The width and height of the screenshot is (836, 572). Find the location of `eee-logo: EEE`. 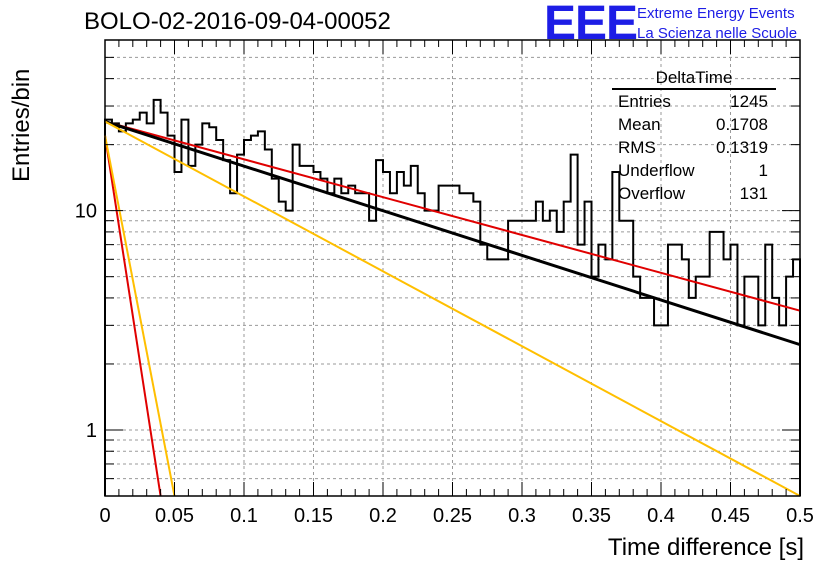

eee-logo: EEE is located at coordinates (591, 25).